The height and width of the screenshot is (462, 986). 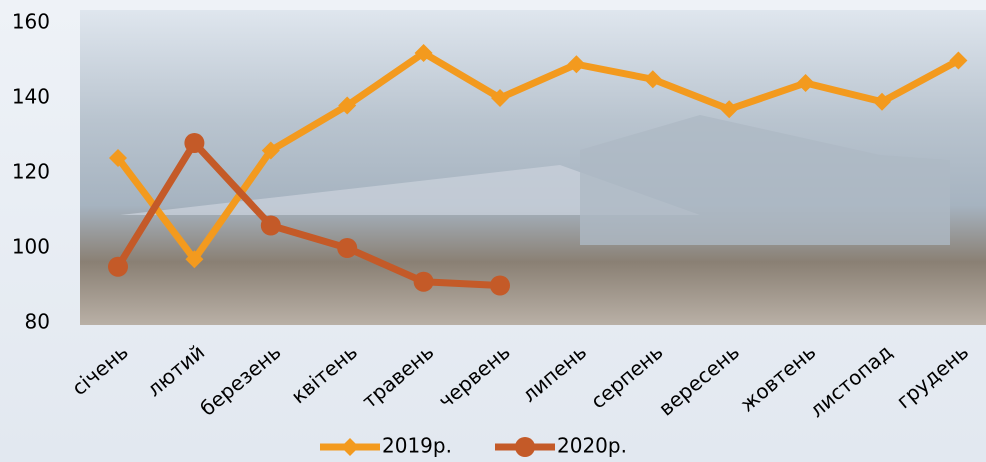 I want to click on y-tick-label: 80, so click(x=37, y=322).